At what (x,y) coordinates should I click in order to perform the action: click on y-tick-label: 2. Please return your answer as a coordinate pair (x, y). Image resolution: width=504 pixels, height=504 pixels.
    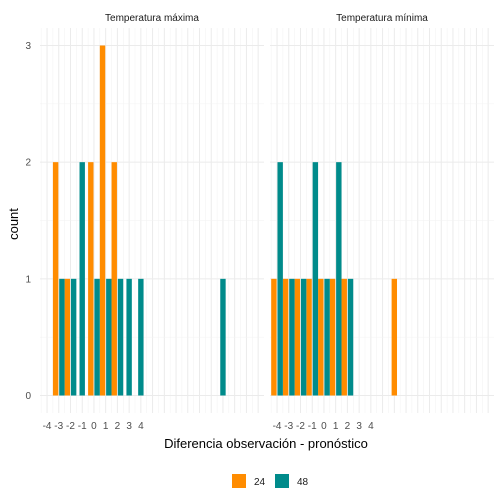
    Looking at the image, I should click on (28, 163).